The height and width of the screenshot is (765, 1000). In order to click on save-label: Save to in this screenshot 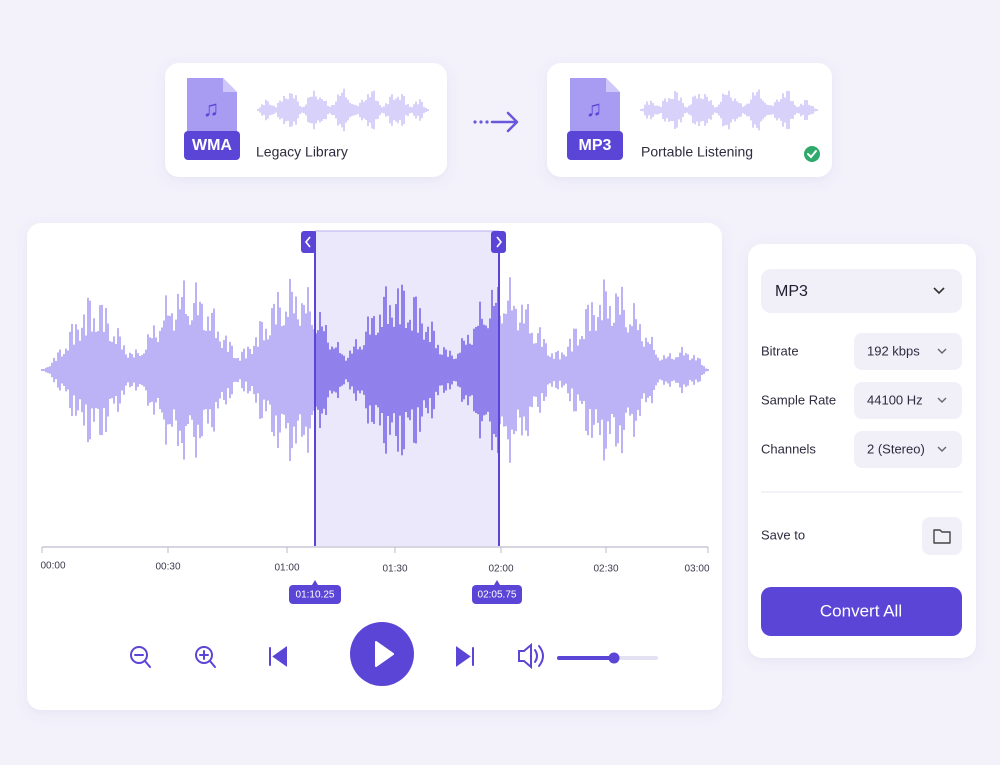, I will do `click(783, 534)`.